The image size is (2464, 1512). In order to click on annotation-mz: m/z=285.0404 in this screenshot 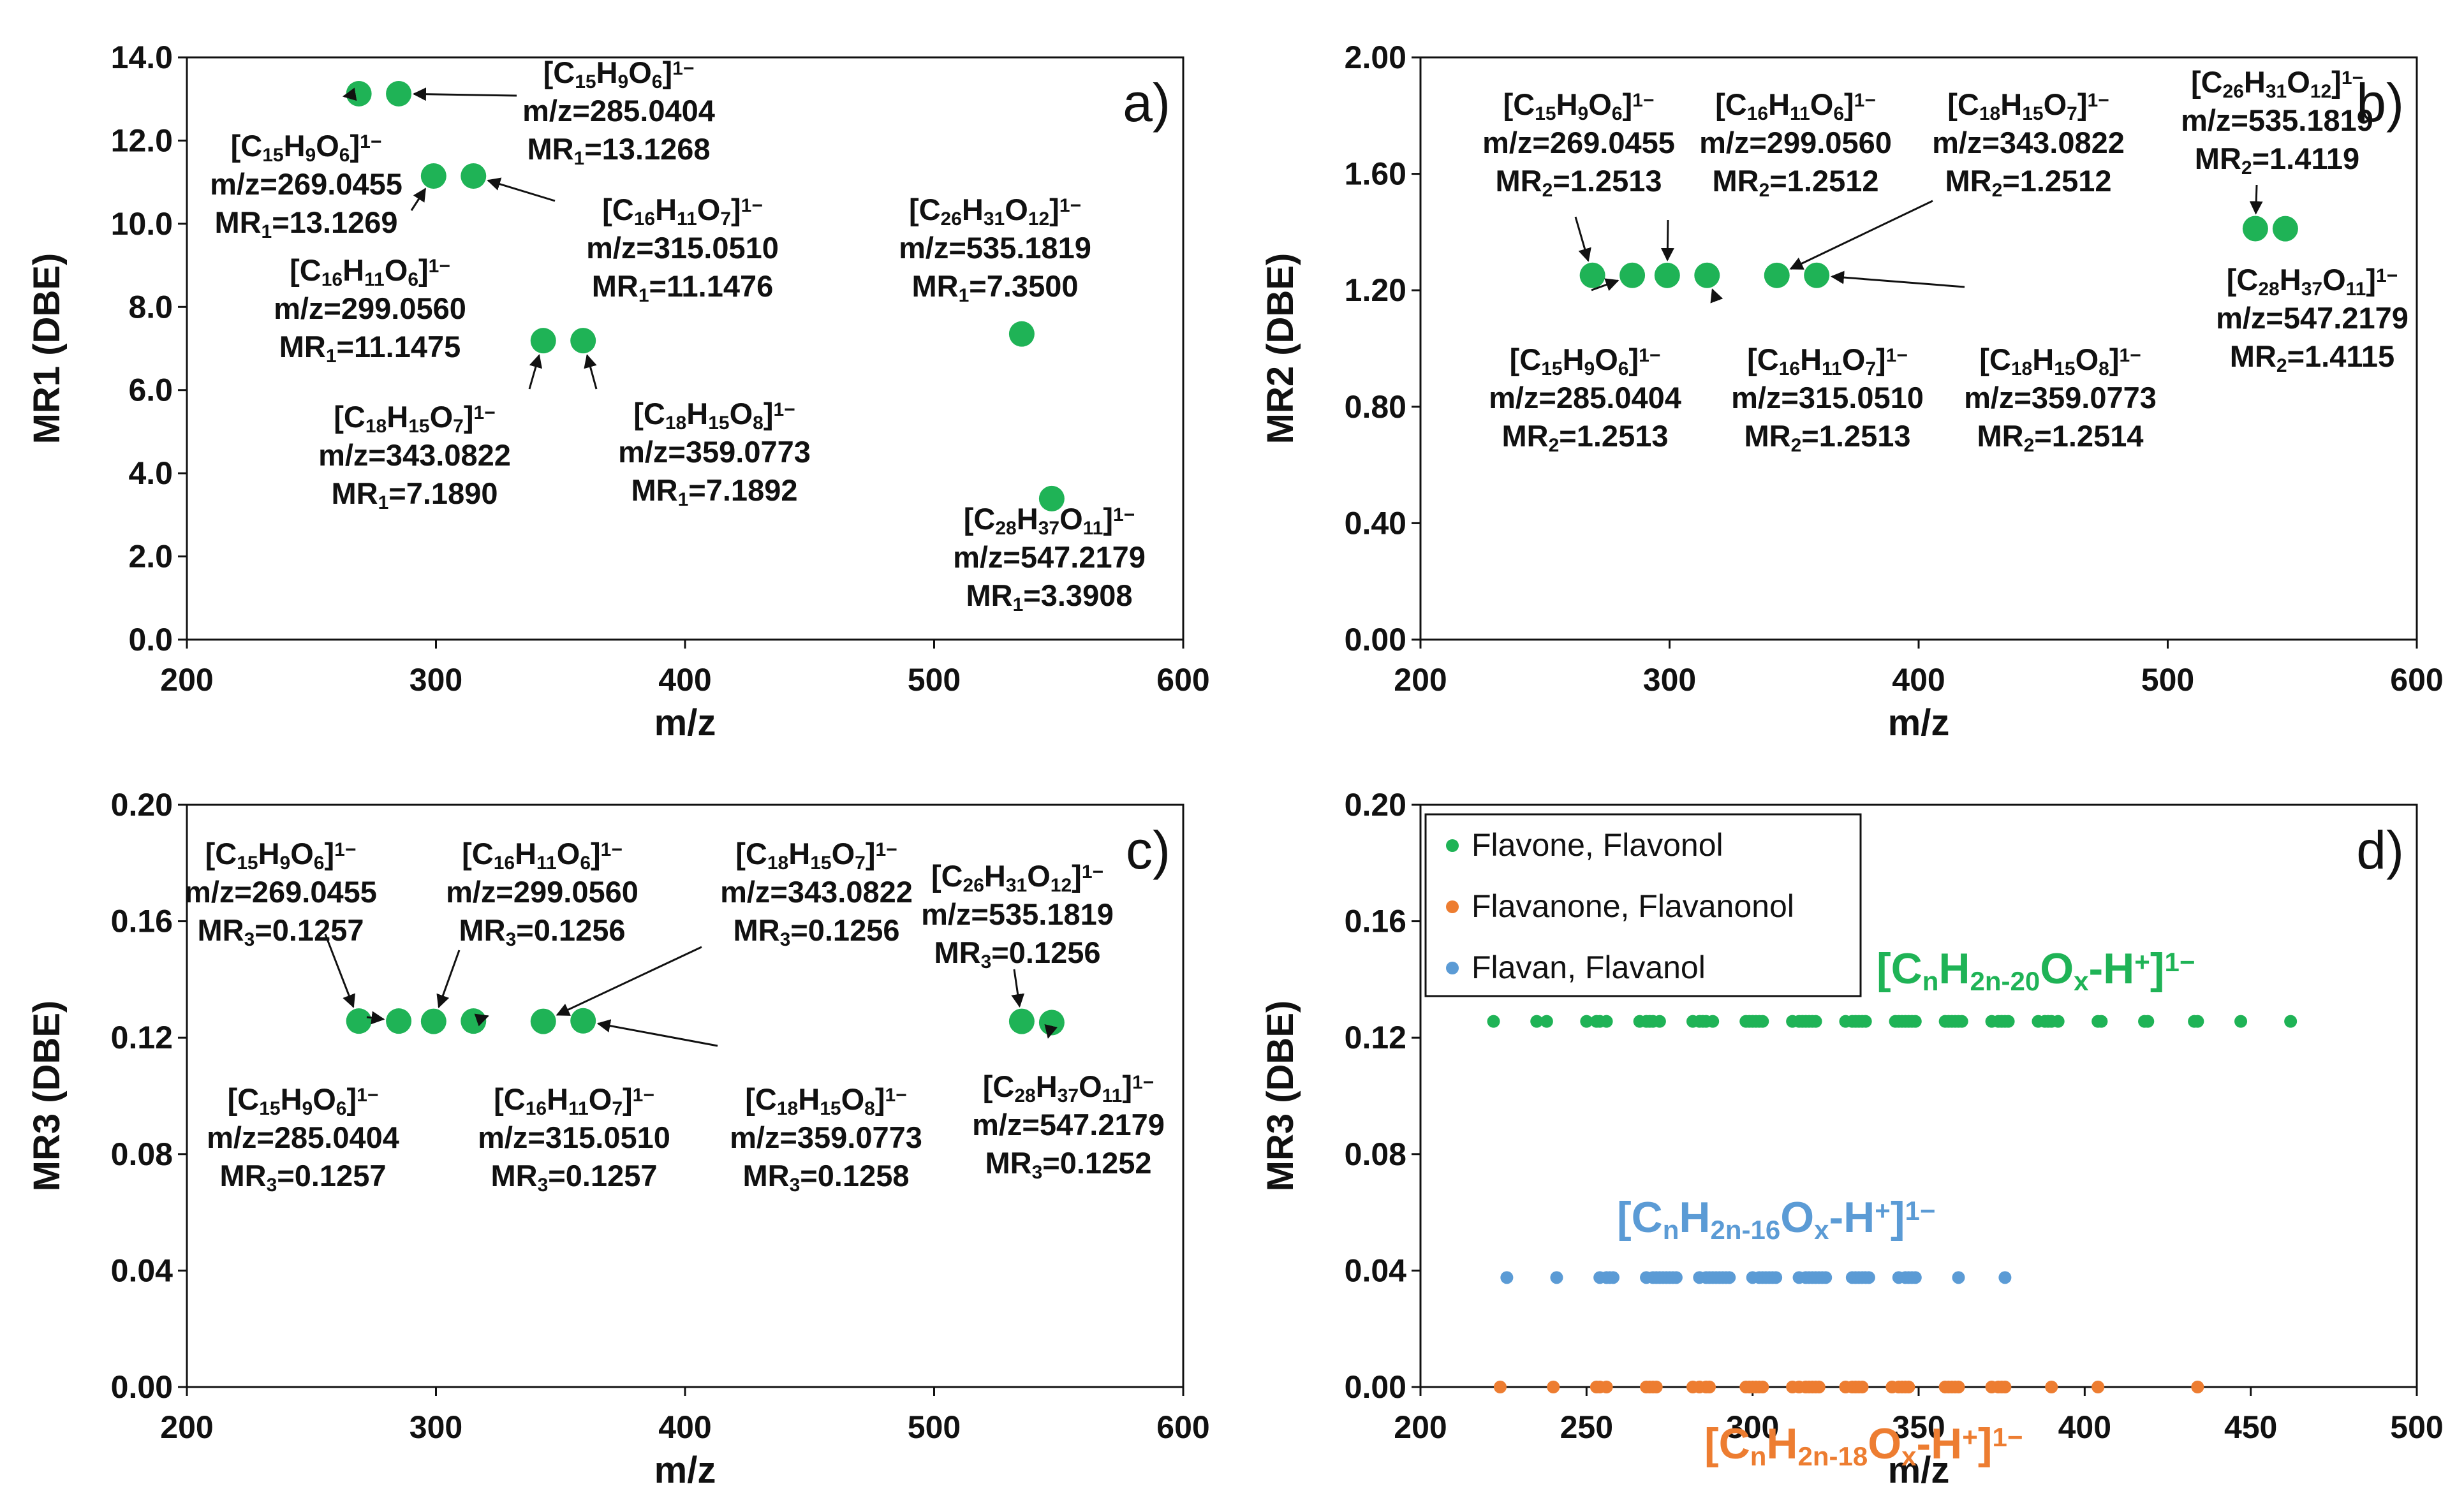, I will do `click(1585, 398)`.